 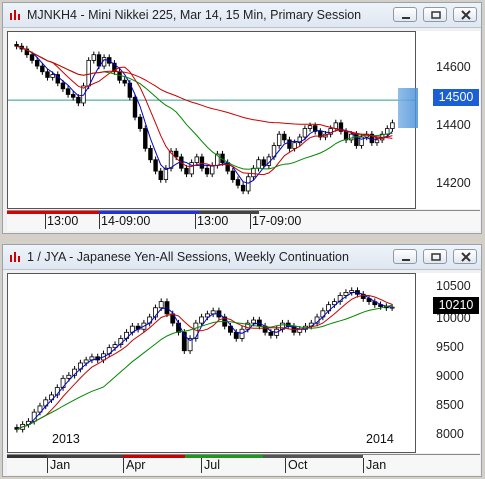 I want to click on y-tick-label: 10500, so click(x=453, y=286).